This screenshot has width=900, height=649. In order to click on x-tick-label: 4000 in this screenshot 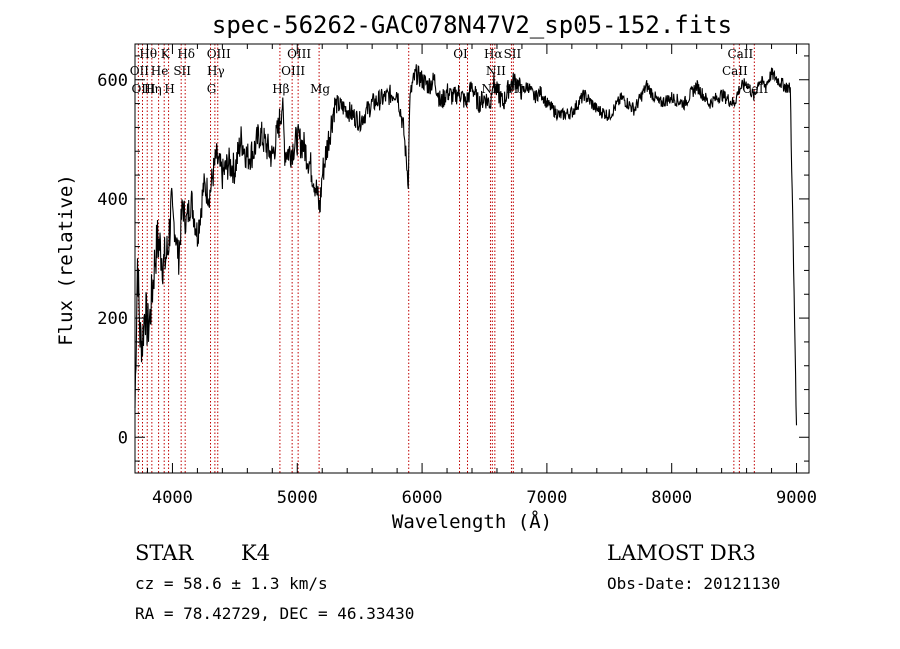, I will do `click(172, 498)`.